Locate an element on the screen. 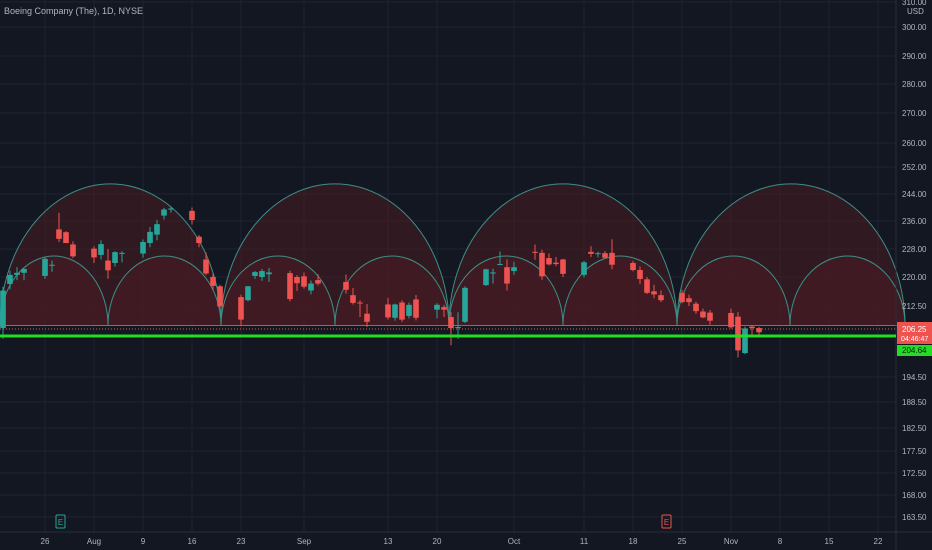  svg-text: E is located at coordinates (666, 522).